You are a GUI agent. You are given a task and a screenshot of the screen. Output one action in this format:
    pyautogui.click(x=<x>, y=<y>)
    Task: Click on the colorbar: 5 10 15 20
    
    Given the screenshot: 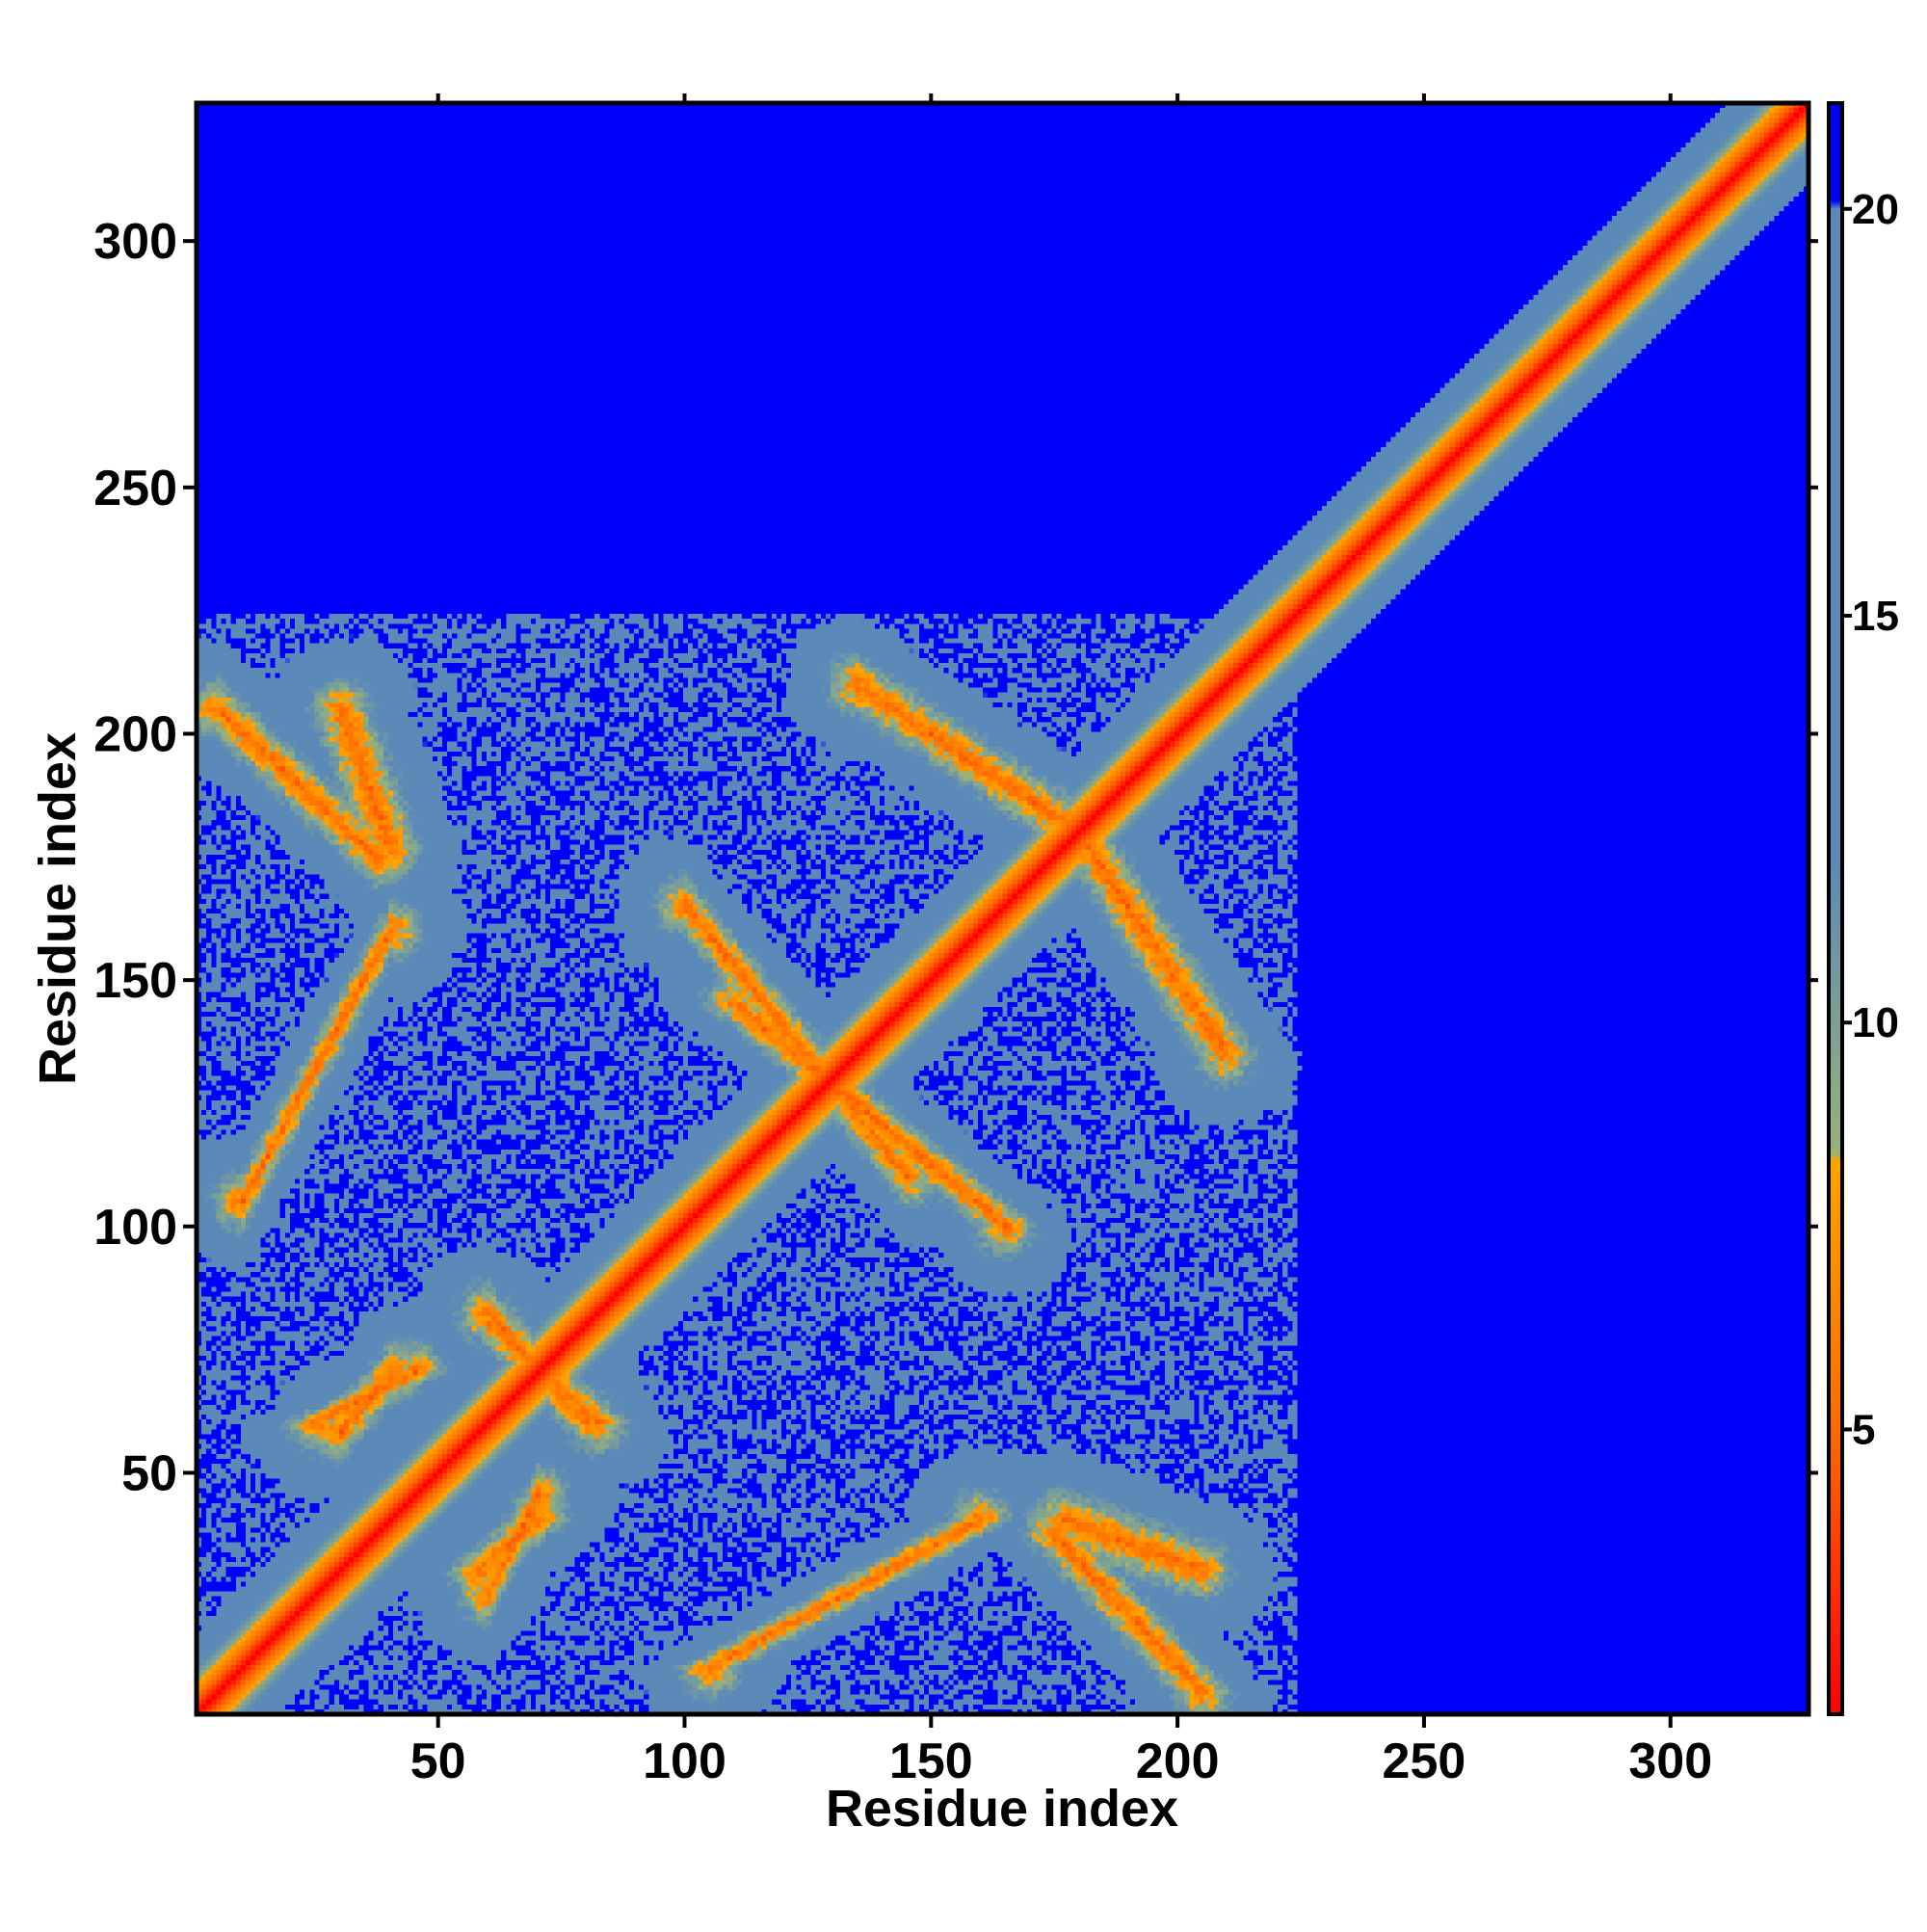 What is the action you would take?
    pyautogui.click(x=1863, y=908)
    